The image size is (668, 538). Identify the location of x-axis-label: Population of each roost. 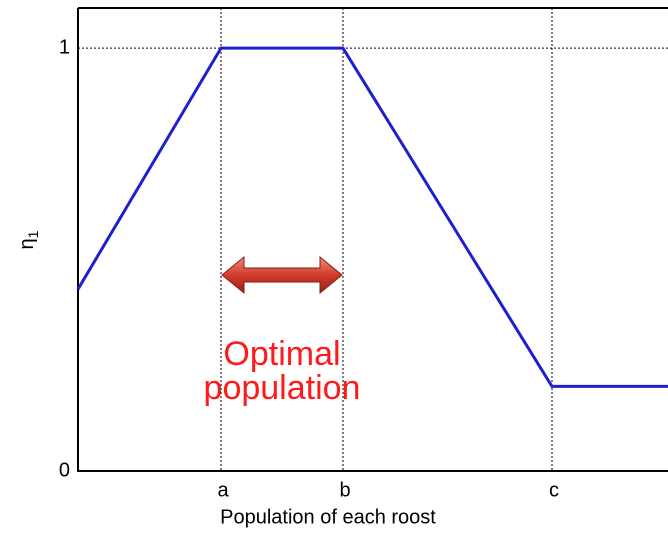
(328, 517).